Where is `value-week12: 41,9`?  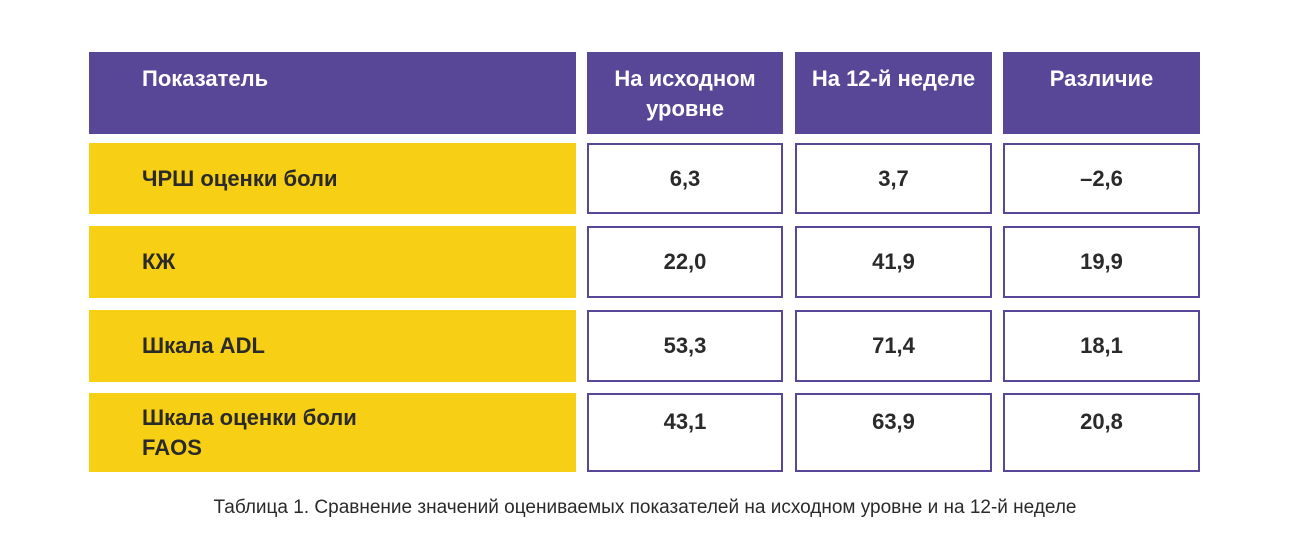
value-week12: 41,9 is located at coordinates (893, 262).